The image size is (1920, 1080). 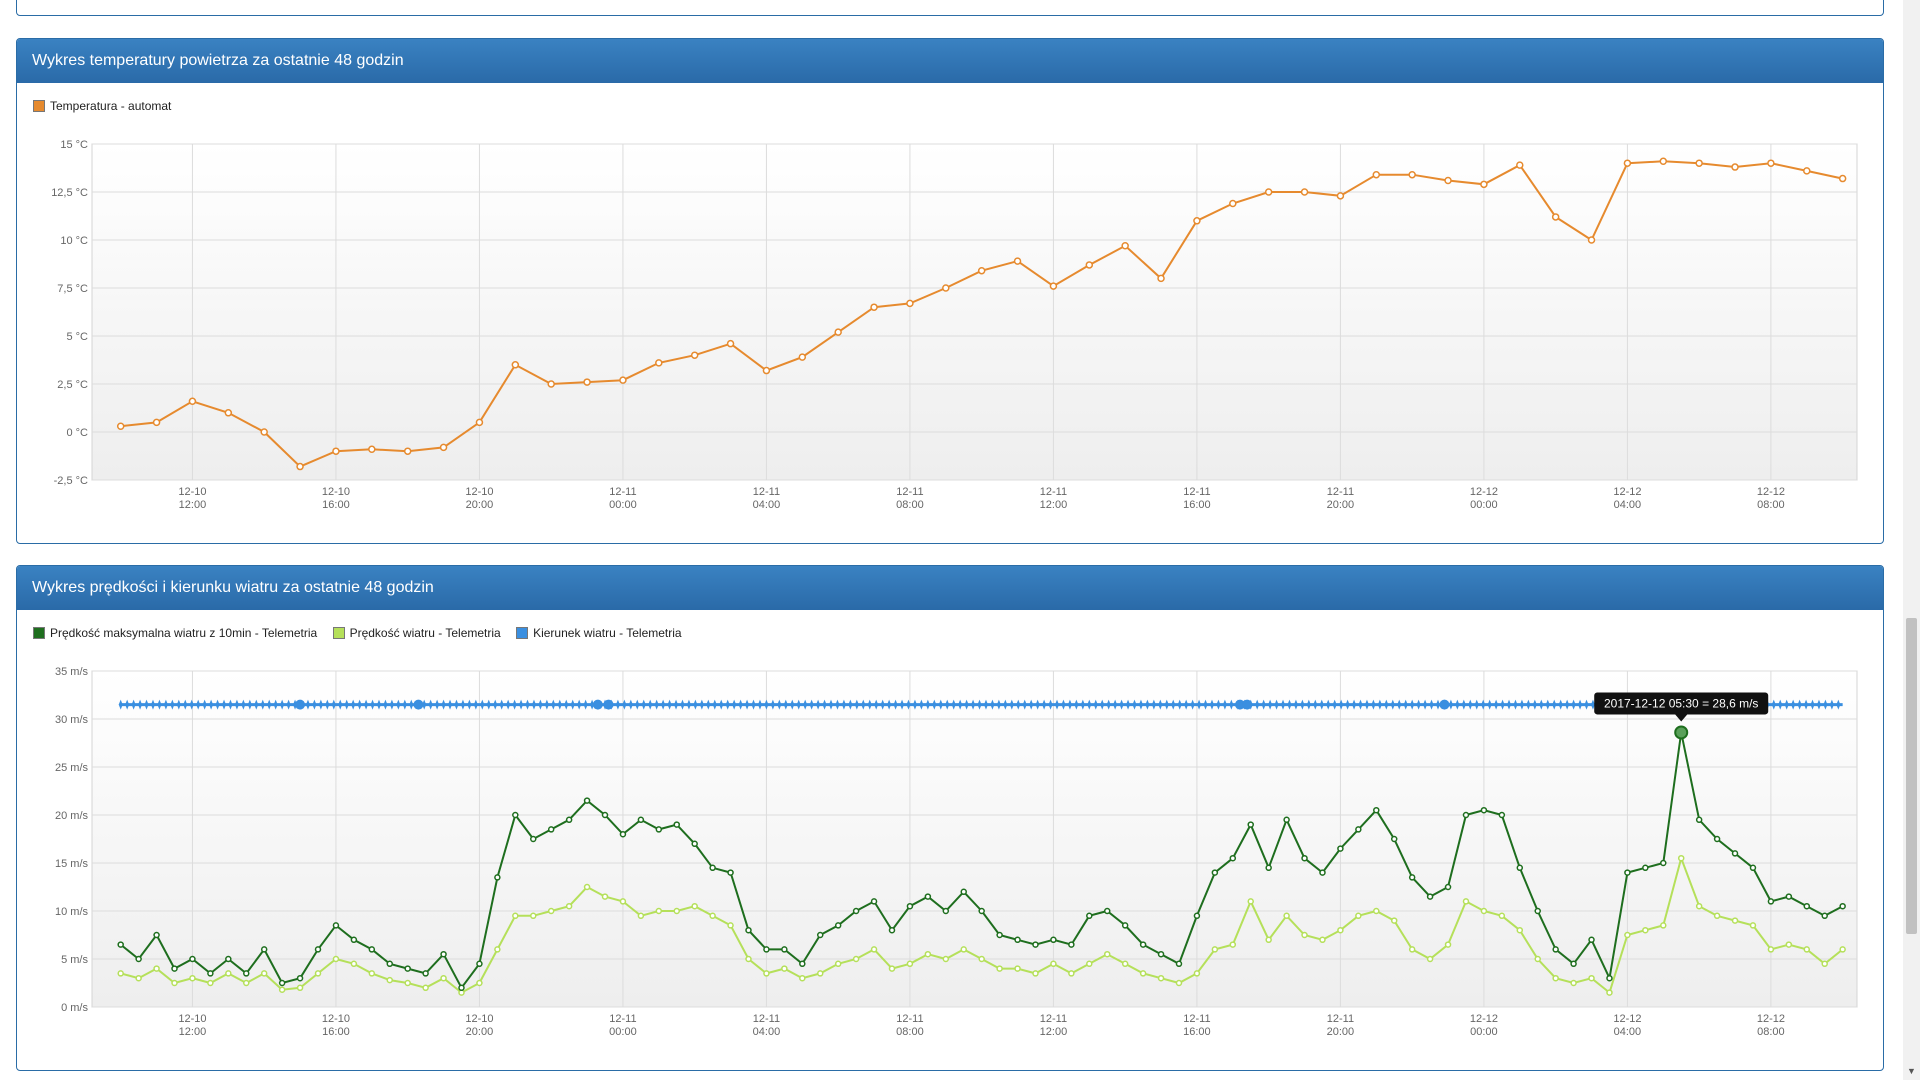 I want to click on wind-x-tick-date: 12-10, so click(x=479, y=1019).